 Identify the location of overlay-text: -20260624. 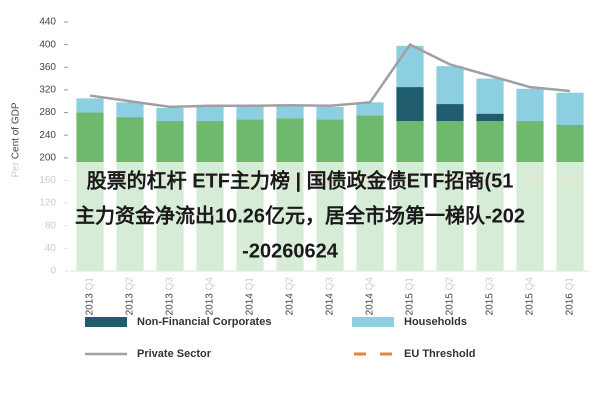
(290, 251).